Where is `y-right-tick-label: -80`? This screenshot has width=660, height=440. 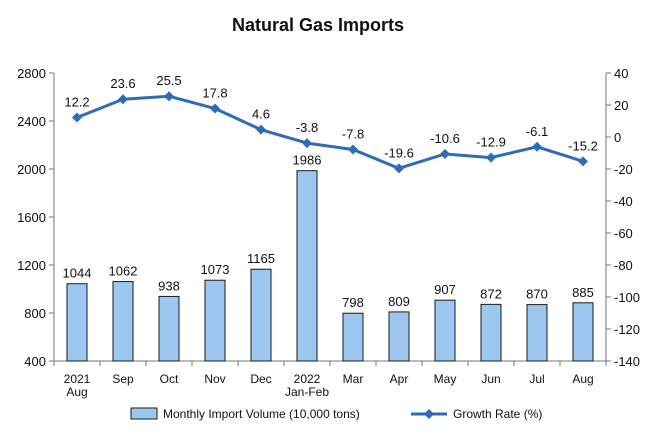 y-right-tick-label: -80 is located at coordinates (623, 265).